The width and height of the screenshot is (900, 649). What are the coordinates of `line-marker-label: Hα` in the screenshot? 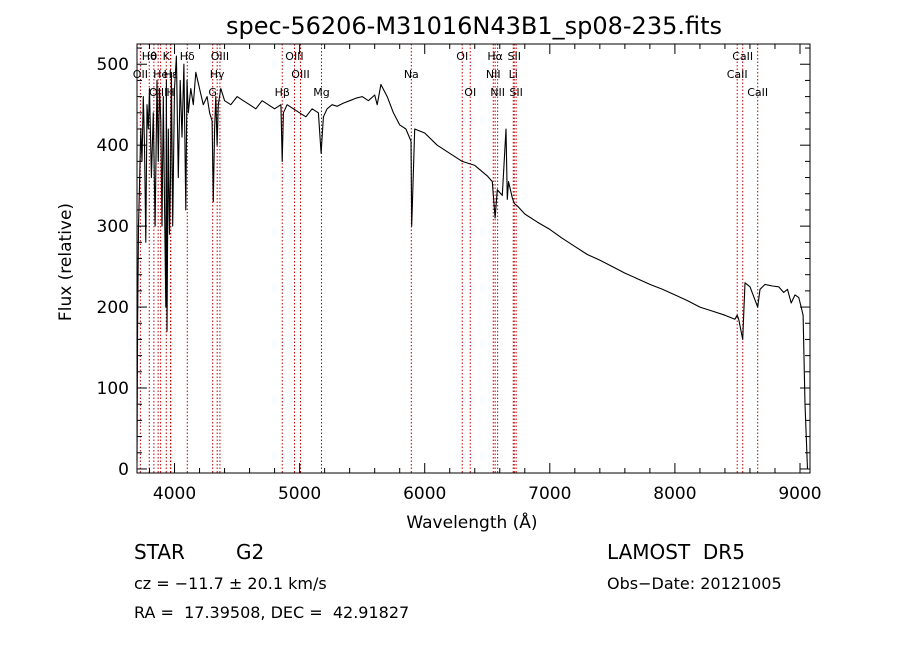 It's located at (495, 56).